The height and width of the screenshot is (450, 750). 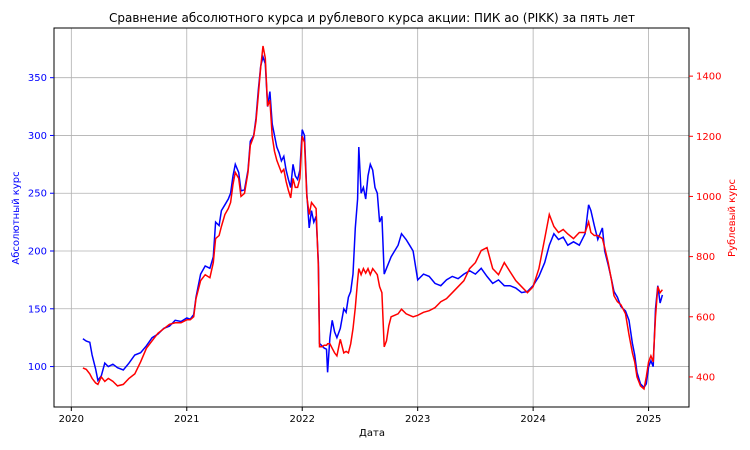 What do you see at coordinates (16, 217) in the screenshot?
I see `y-axis-left-title: Абсолютный курс` at bounding box center [16, 217].